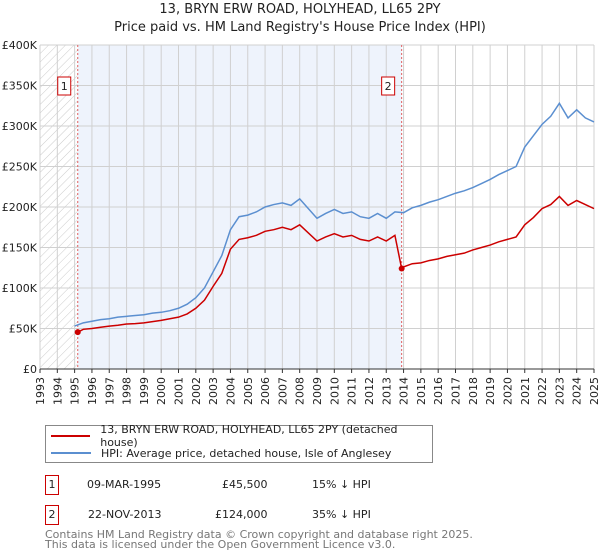 Image resolution: width=600 pixels, height=560 pixels. Describe the element at coordinates (341, 514) in the screenshot. I see `sale-delta: 35% ↓ HPI` at that location.